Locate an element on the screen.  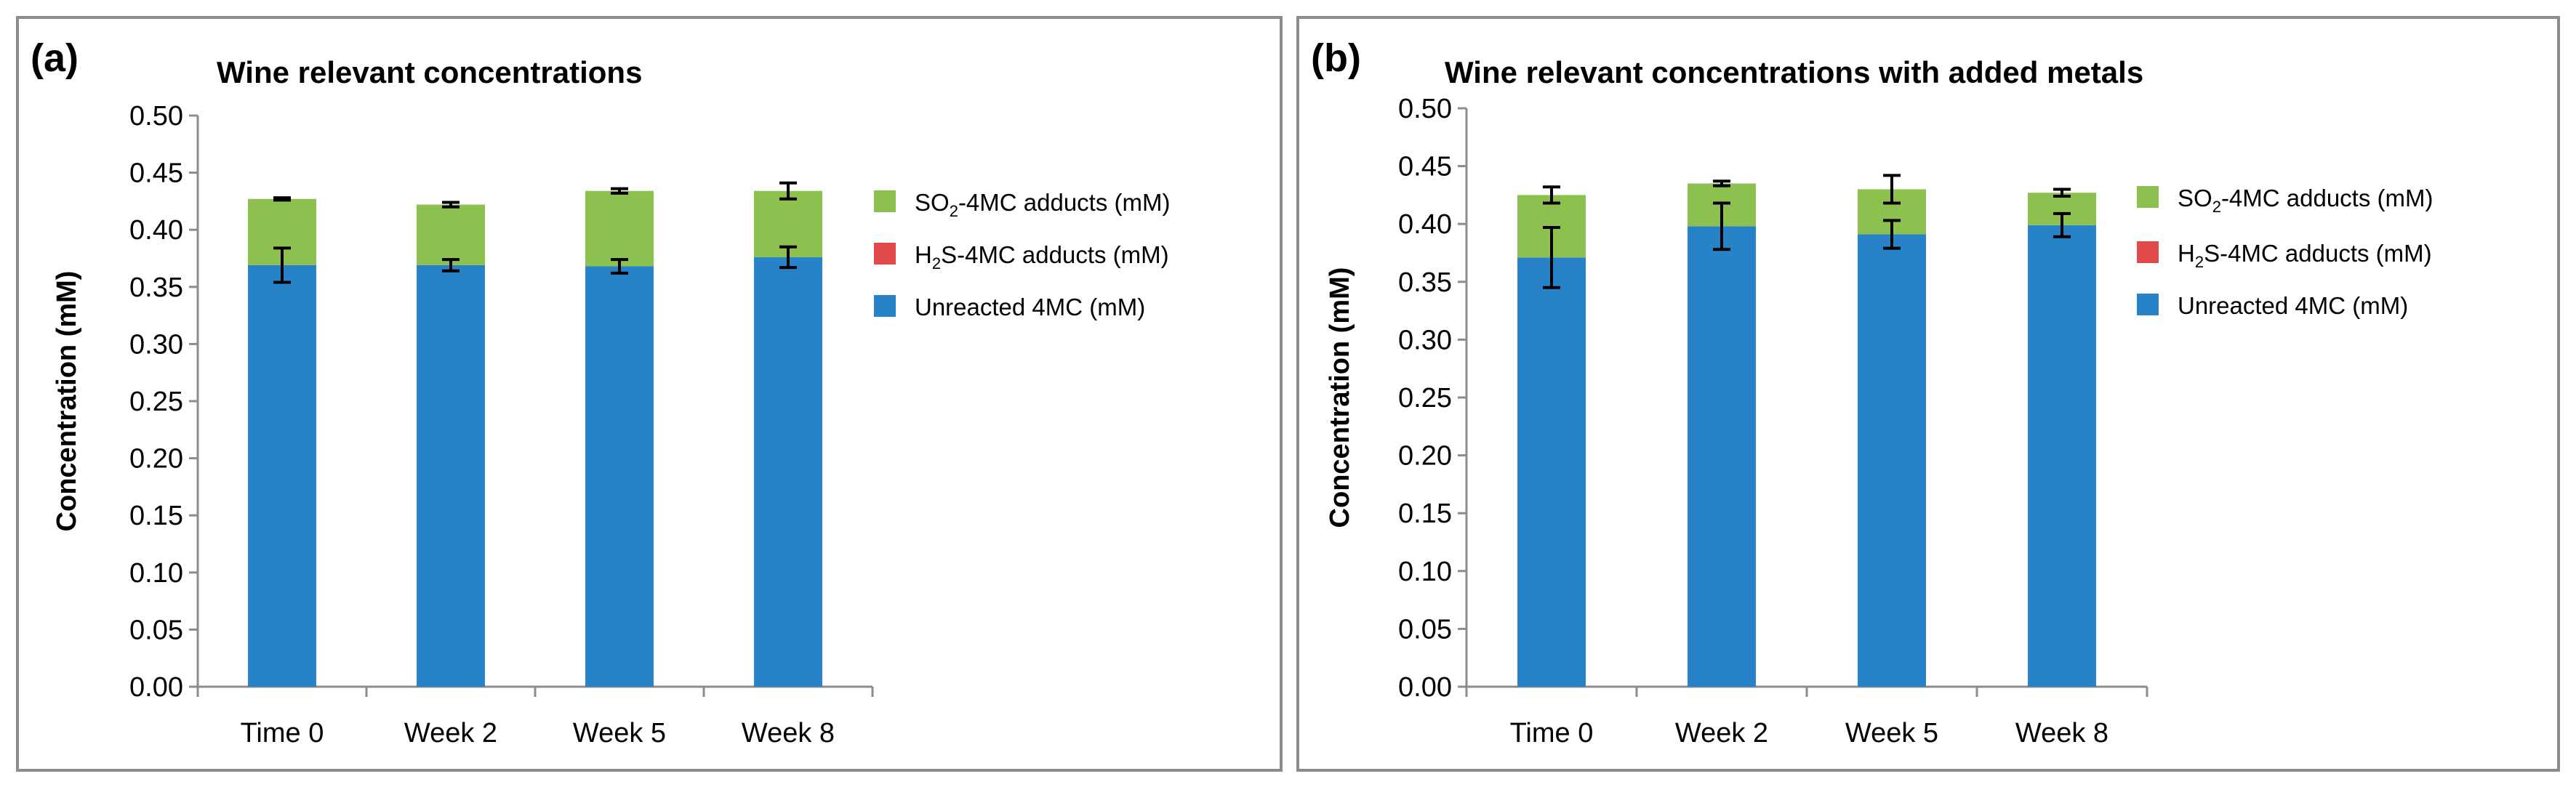
panel-label: (a) is located at coordinates (55, 58).